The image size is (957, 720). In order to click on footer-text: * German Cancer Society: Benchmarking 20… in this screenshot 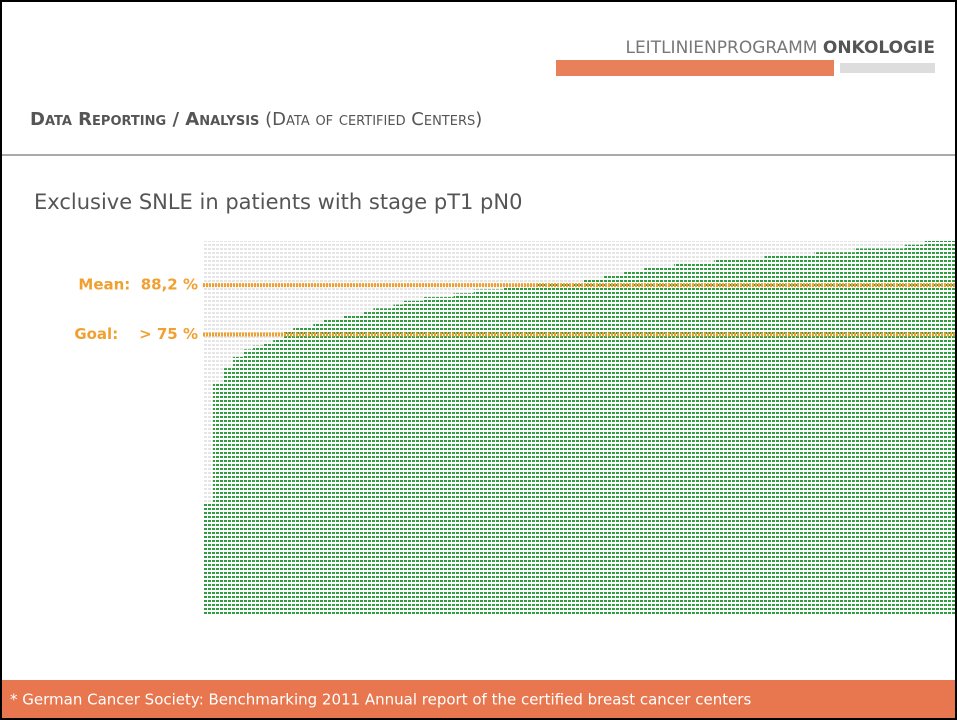, I will do `click(380, 700)`.